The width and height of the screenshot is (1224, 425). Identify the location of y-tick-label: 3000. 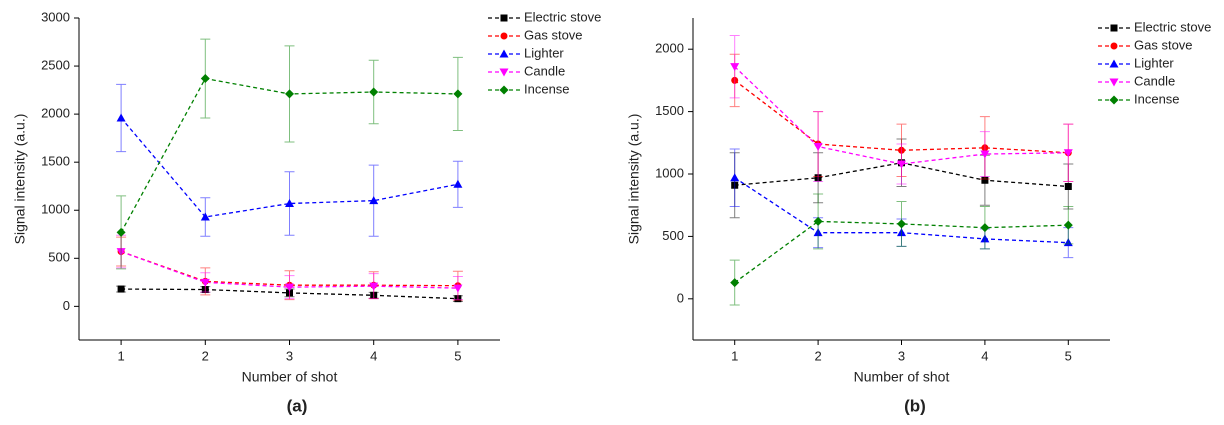
(55, 16).